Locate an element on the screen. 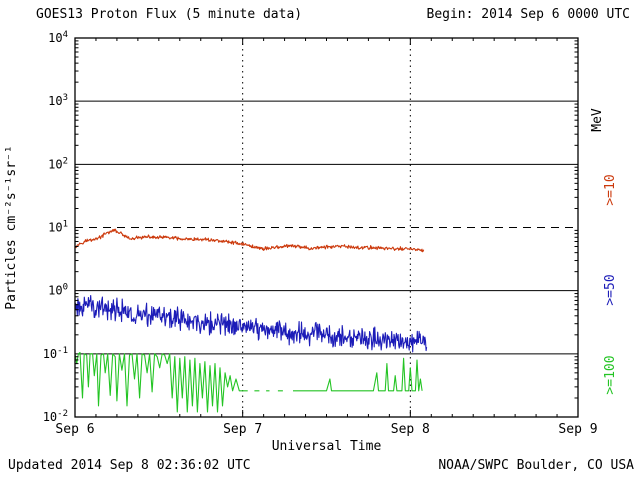 The image size is (640, 480). y-tick-label: 10-1 is located at coordinates (55, 353).